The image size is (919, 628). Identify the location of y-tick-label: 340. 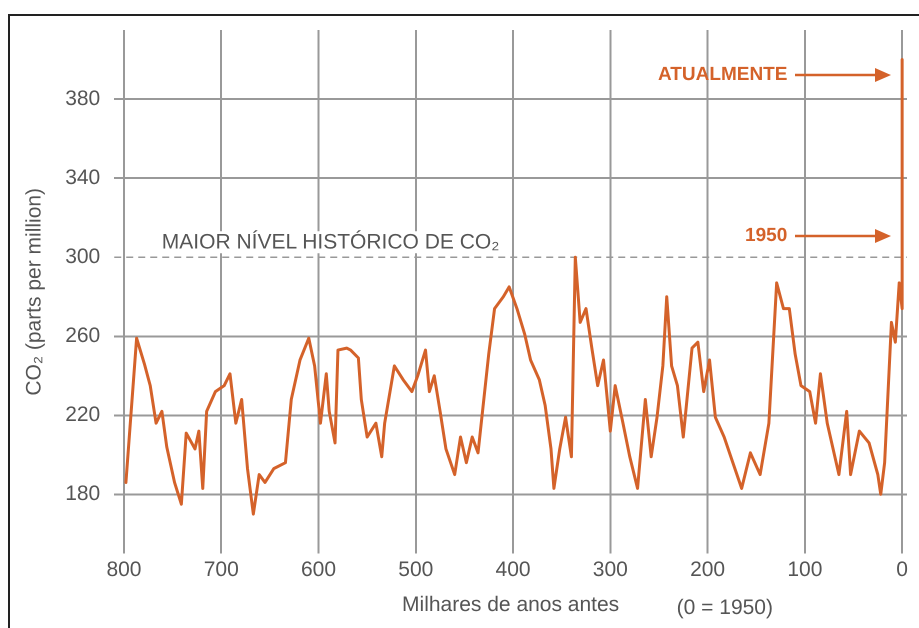
(82, 177).